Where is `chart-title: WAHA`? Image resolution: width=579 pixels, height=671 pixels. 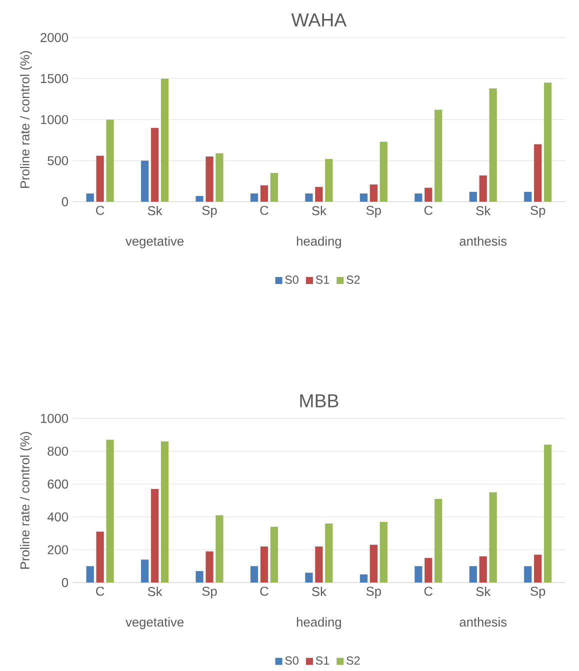
chart-title: WAHA is located at coordinates (318, 20).